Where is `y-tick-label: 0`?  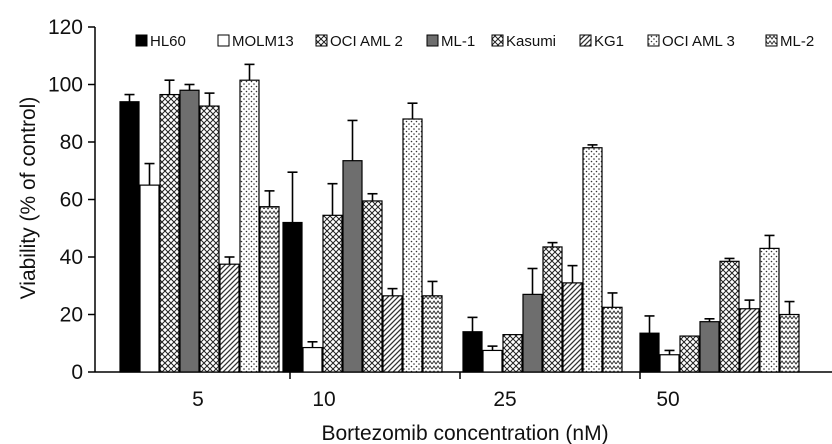
y-tick-label: 0 is located at coordinates (77, 372).